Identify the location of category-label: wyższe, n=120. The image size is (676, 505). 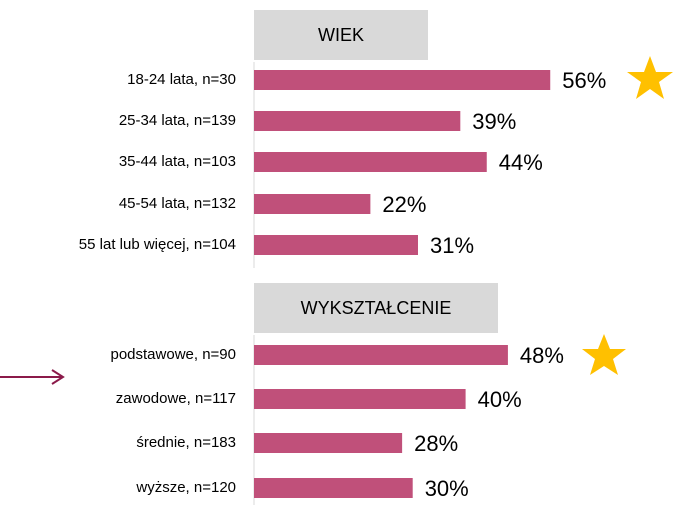
(185, 487).